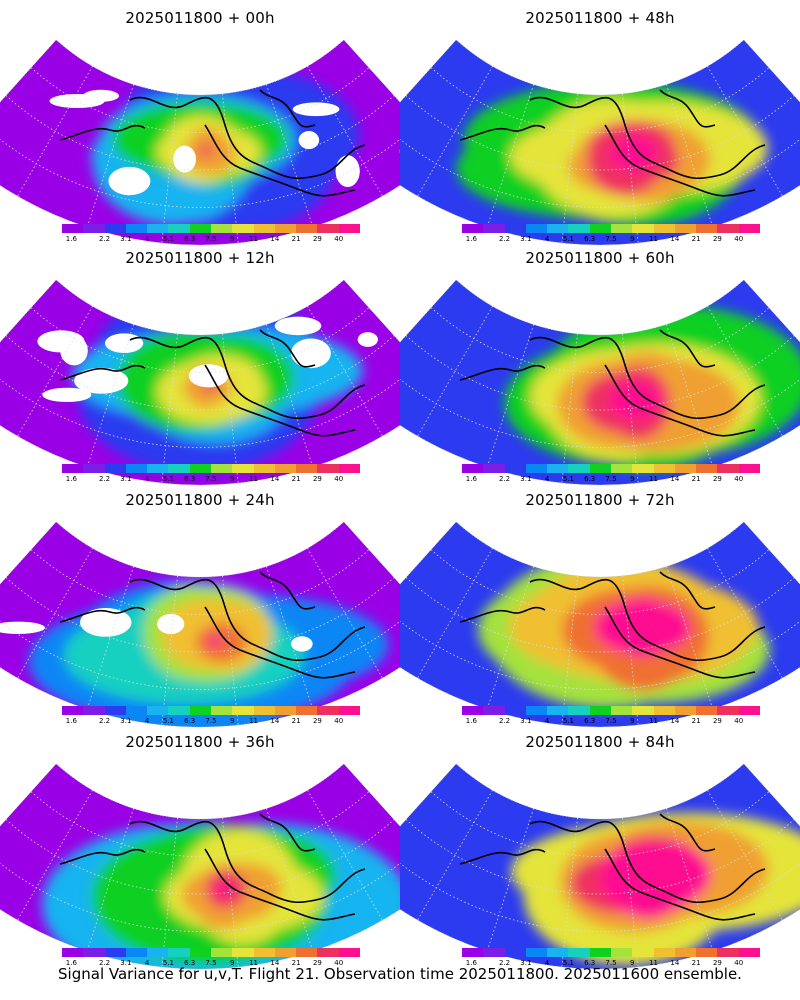 The image size is (800, 1000). I want to click on panel-title: 2025011800 + 84h, so click(600, 742).